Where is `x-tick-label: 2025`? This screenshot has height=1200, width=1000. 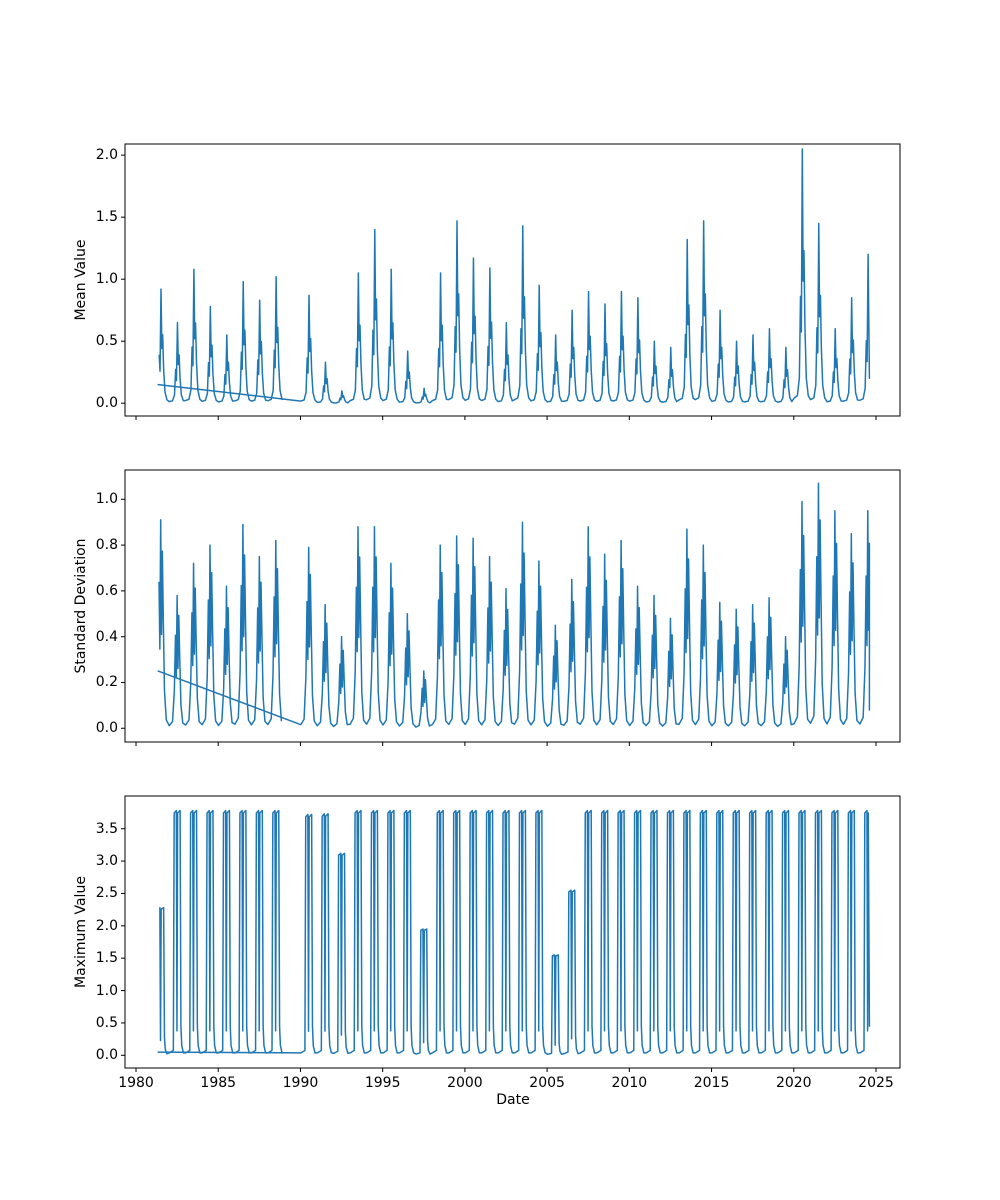 x-tick-label: 2025 is located at coordinates (876, 1083).